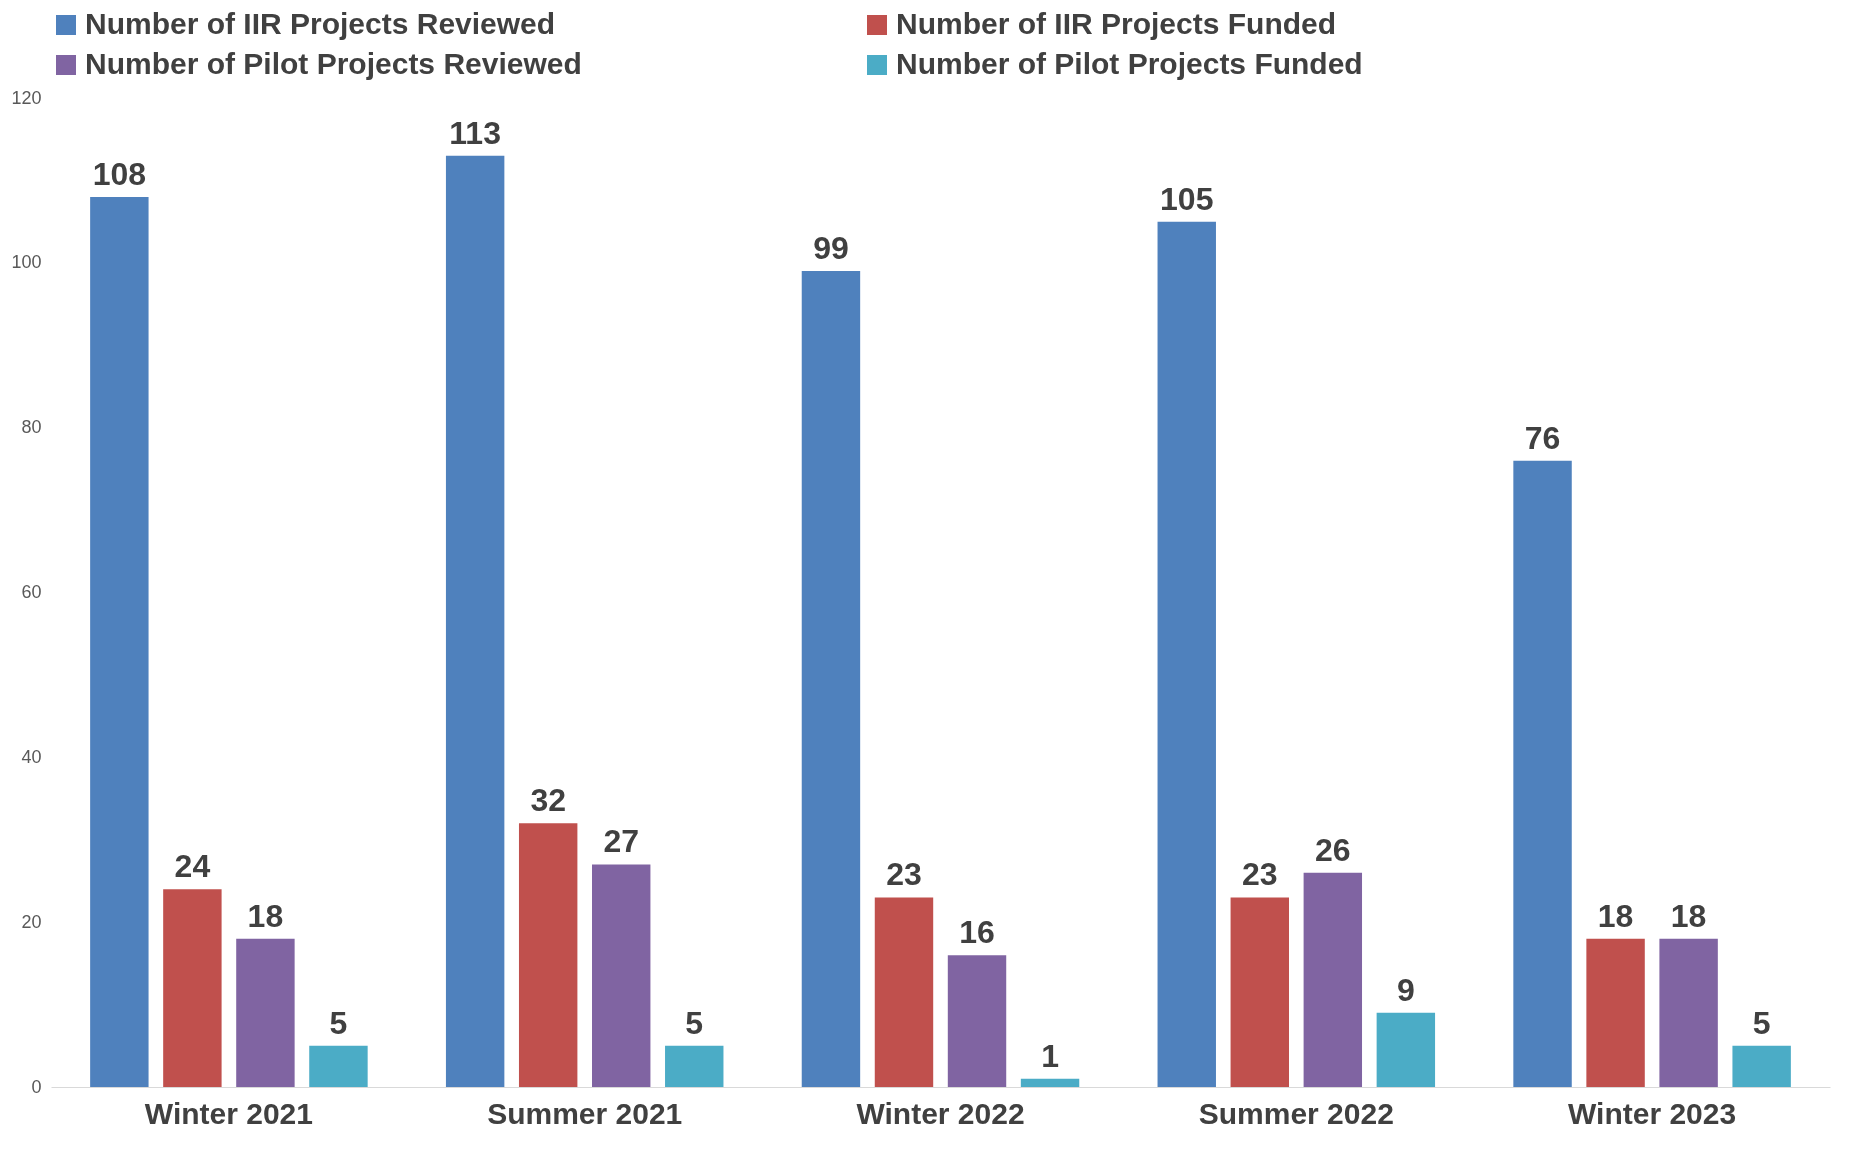 This screenshot has width=1860, height=1159. What do you see at coordinates (26, 97) in the screenshot?
I see `y-tick-label: 120` at bounding box center [26, 97].